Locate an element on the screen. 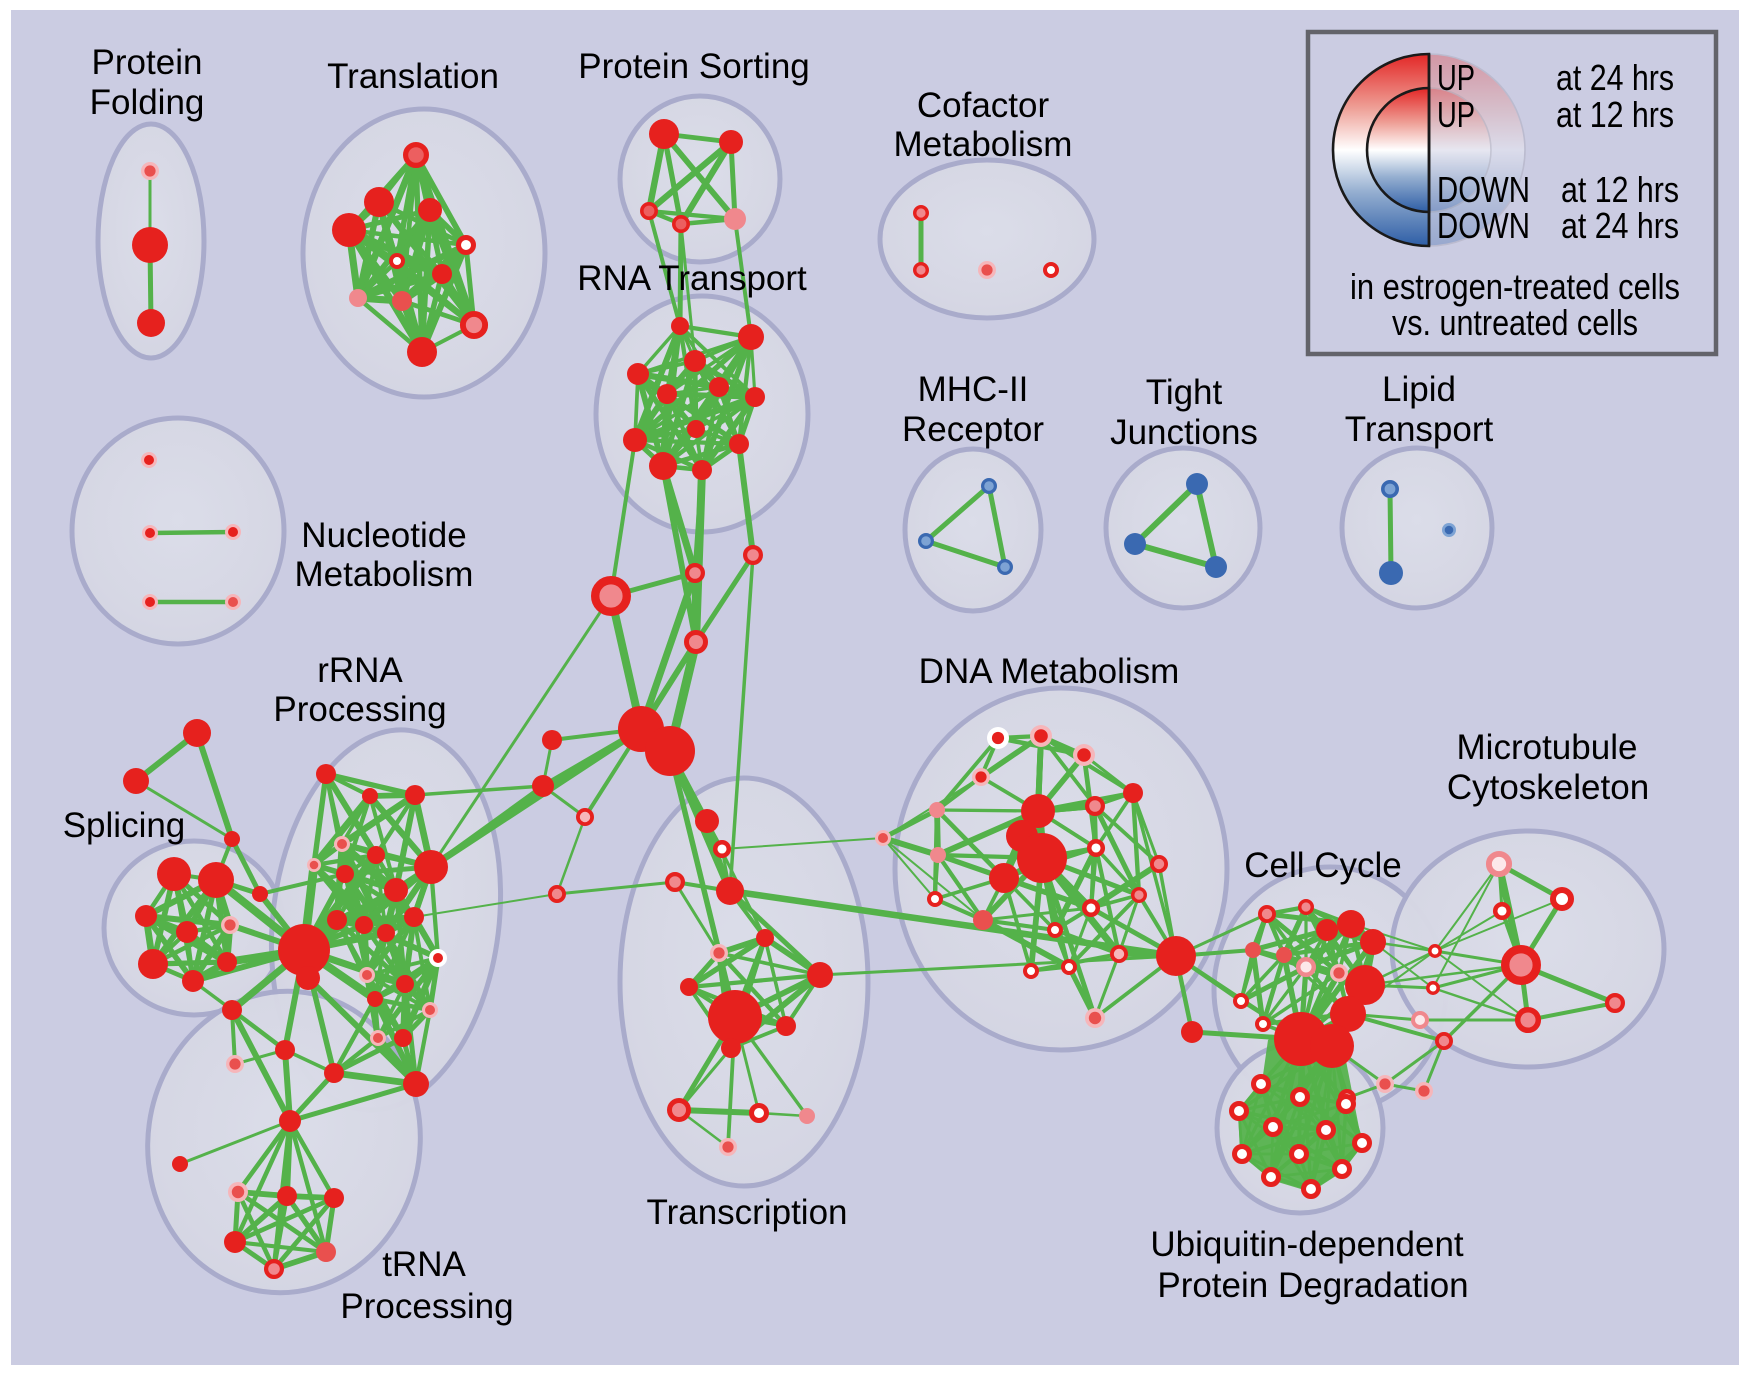 Image resolution: width=1750 pixels, height=1376 pixels. svg-text: DNA Metabolism is located at coordinates (1049, 671).